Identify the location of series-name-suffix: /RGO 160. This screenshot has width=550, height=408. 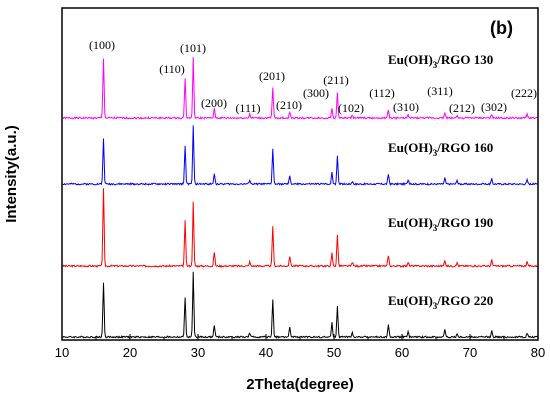
(464, 147).